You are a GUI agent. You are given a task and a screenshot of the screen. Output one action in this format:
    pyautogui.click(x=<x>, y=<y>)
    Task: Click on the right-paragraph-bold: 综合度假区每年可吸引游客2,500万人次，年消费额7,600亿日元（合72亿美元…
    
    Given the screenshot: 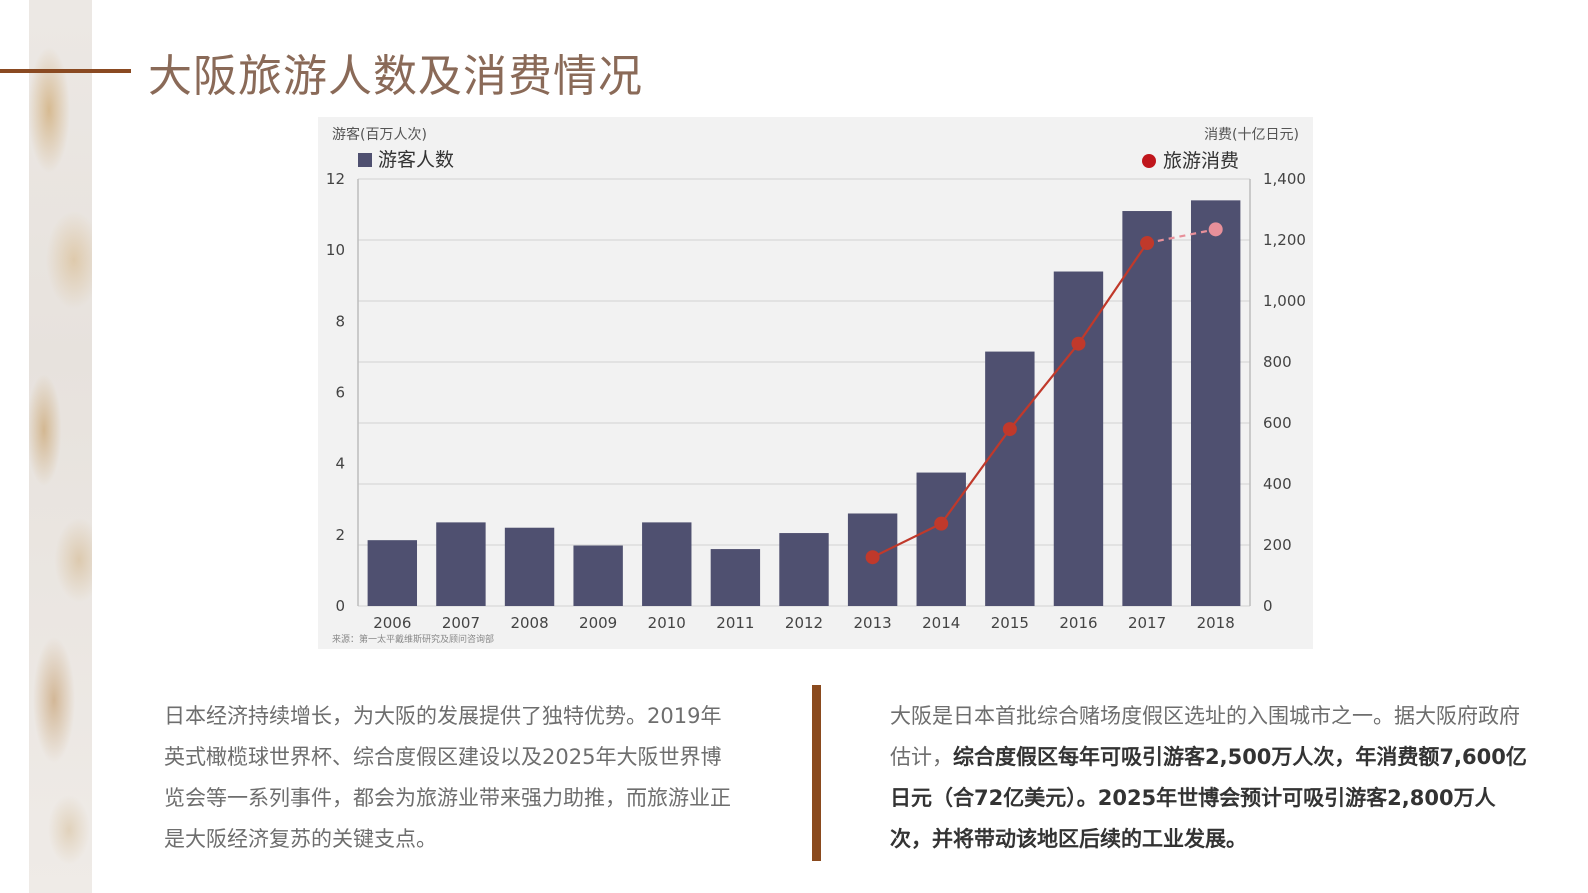 What is the action you would take?
    pyautogui.click(x=1208, y=798)
    